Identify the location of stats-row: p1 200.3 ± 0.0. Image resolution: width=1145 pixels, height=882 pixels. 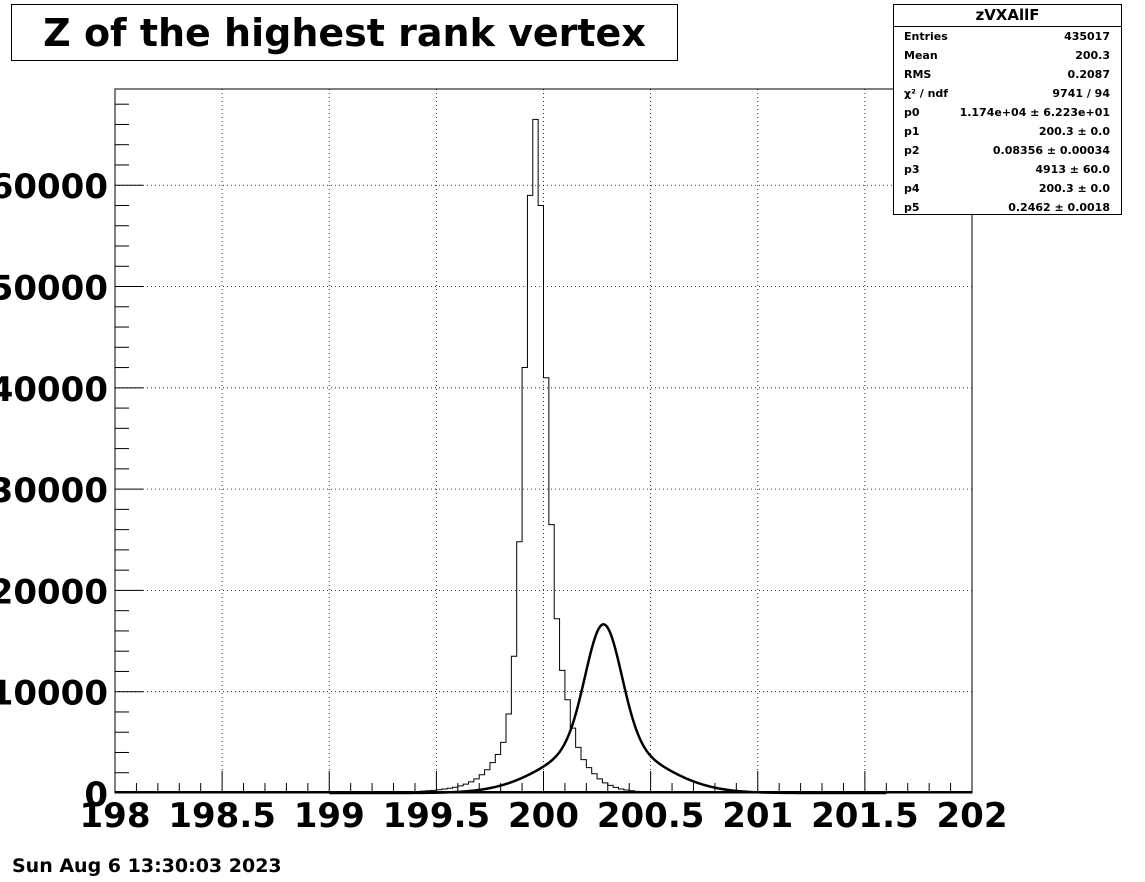
(1007, 131).